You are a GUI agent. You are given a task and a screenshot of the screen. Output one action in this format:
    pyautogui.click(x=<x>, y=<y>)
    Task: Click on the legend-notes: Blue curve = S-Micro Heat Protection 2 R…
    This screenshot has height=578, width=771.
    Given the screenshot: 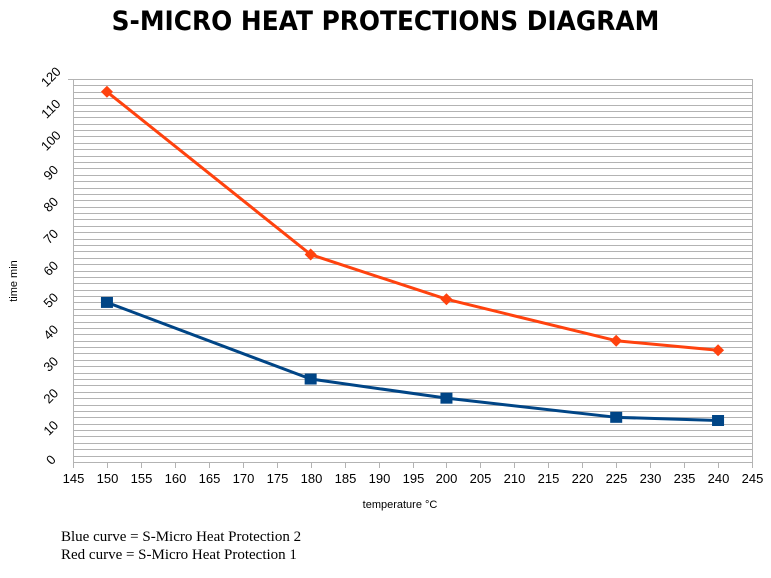 What is the action you would take?
    pyautogui.click(x=181, y=546)
    